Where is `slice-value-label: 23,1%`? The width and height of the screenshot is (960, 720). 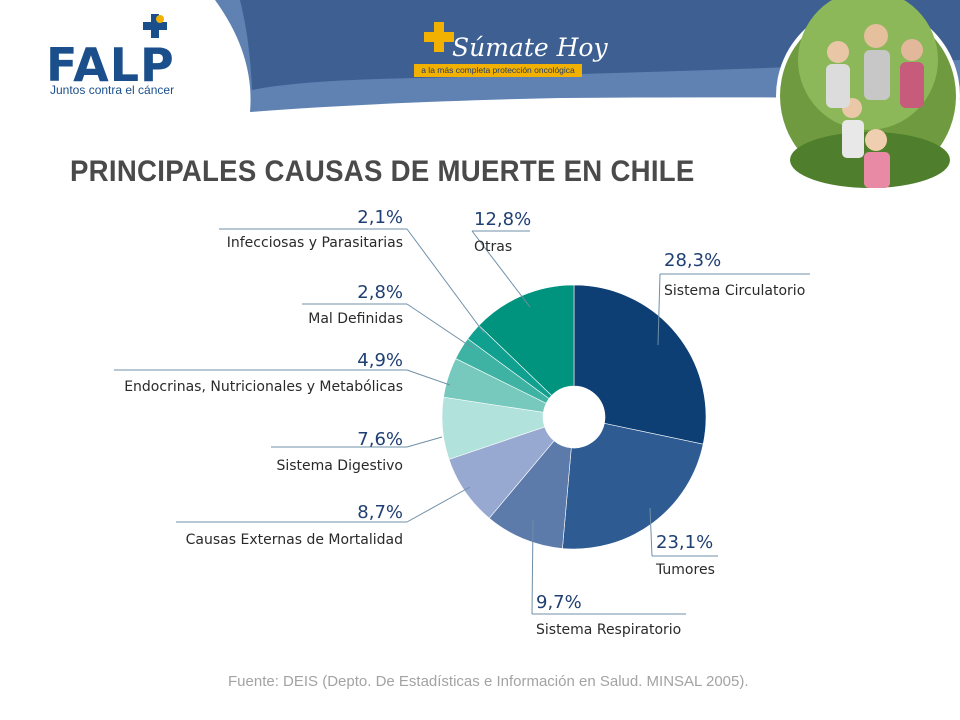 slice-value-label: 23,1% is located at coordinates (684, 542).